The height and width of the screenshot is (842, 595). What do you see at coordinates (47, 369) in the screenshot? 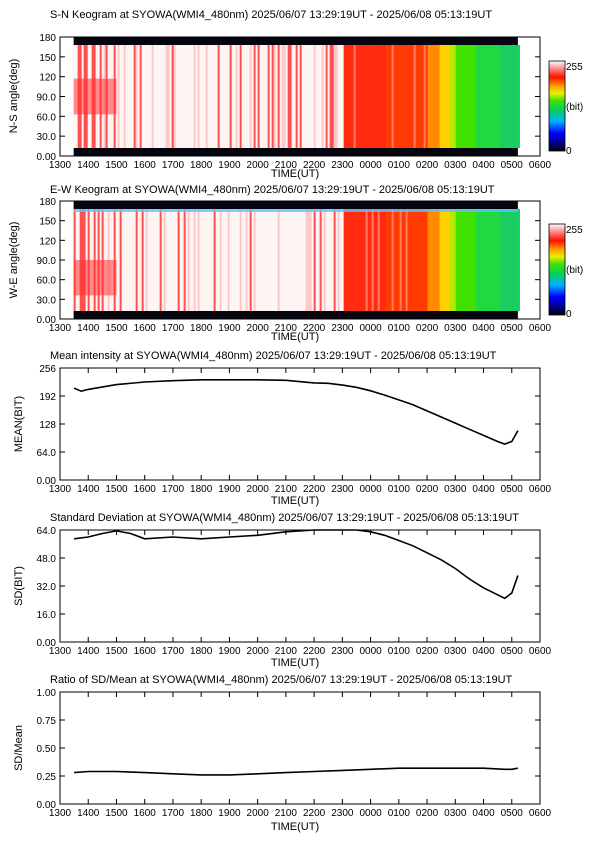
I see `y-tick-label: 256` at bounding box center [47, 369].